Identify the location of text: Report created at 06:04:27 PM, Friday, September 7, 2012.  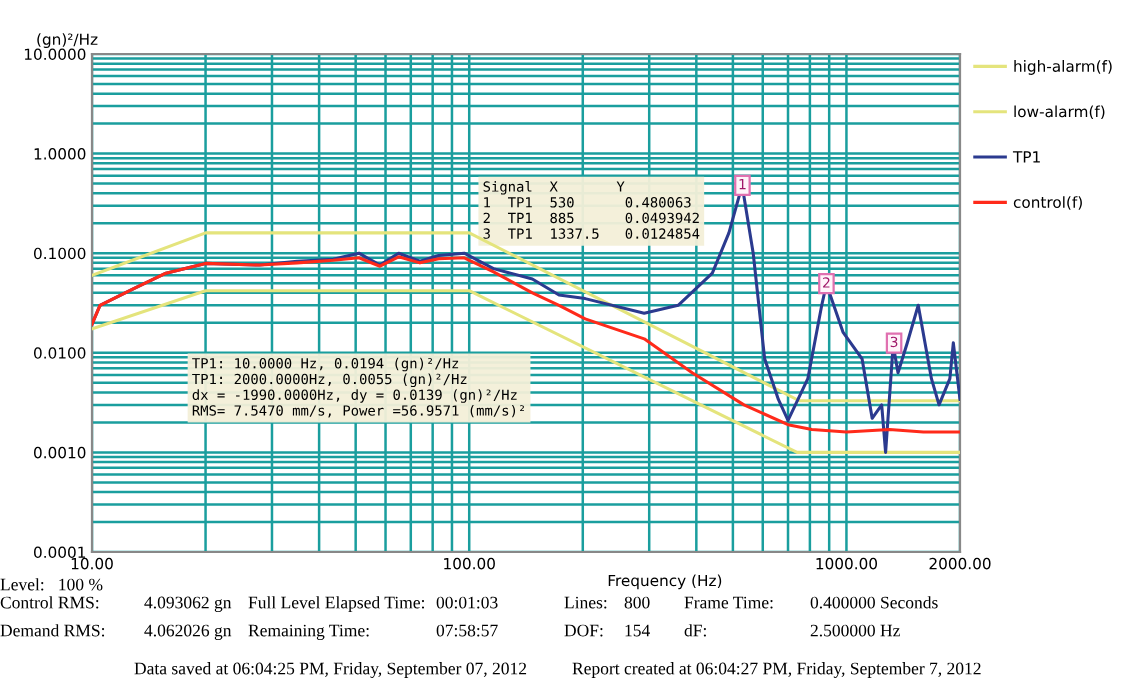
(776, 670).